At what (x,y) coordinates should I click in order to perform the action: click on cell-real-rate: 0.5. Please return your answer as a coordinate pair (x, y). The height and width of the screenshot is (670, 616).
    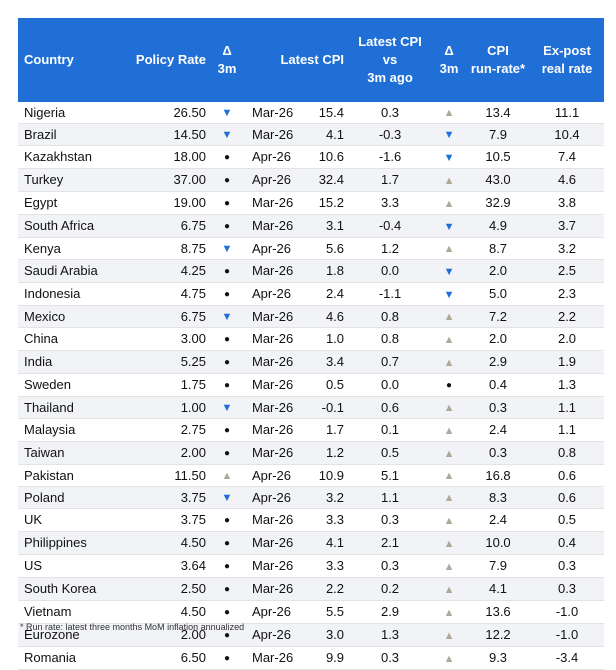
    Looking at the image, I should click on (567, 520).